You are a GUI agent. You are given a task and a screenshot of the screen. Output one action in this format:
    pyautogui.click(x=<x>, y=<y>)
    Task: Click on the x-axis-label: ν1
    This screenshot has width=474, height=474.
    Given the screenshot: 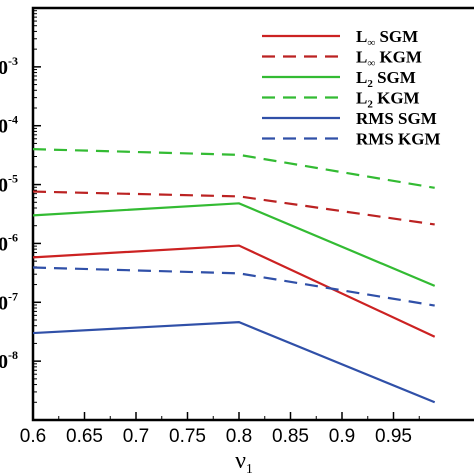 What is the action you would take?
    pyautogui.click(x=244, y=461)
    